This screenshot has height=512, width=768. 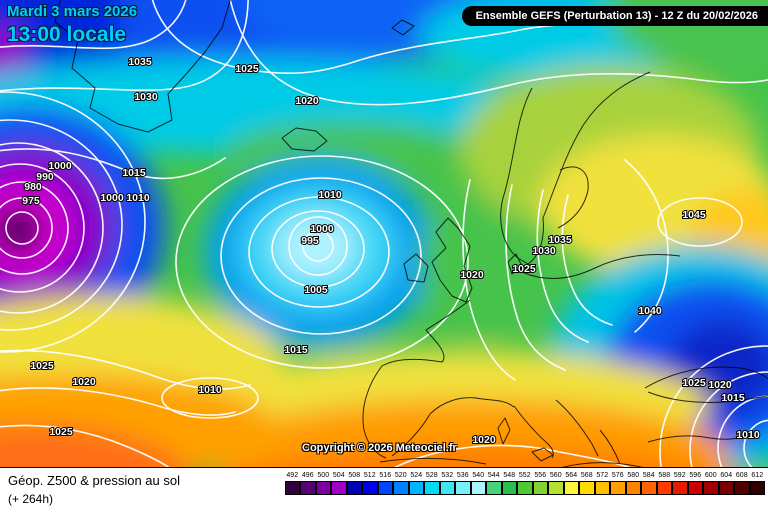 I want to click on scale-cell: 516, so click(x=385, y=483).